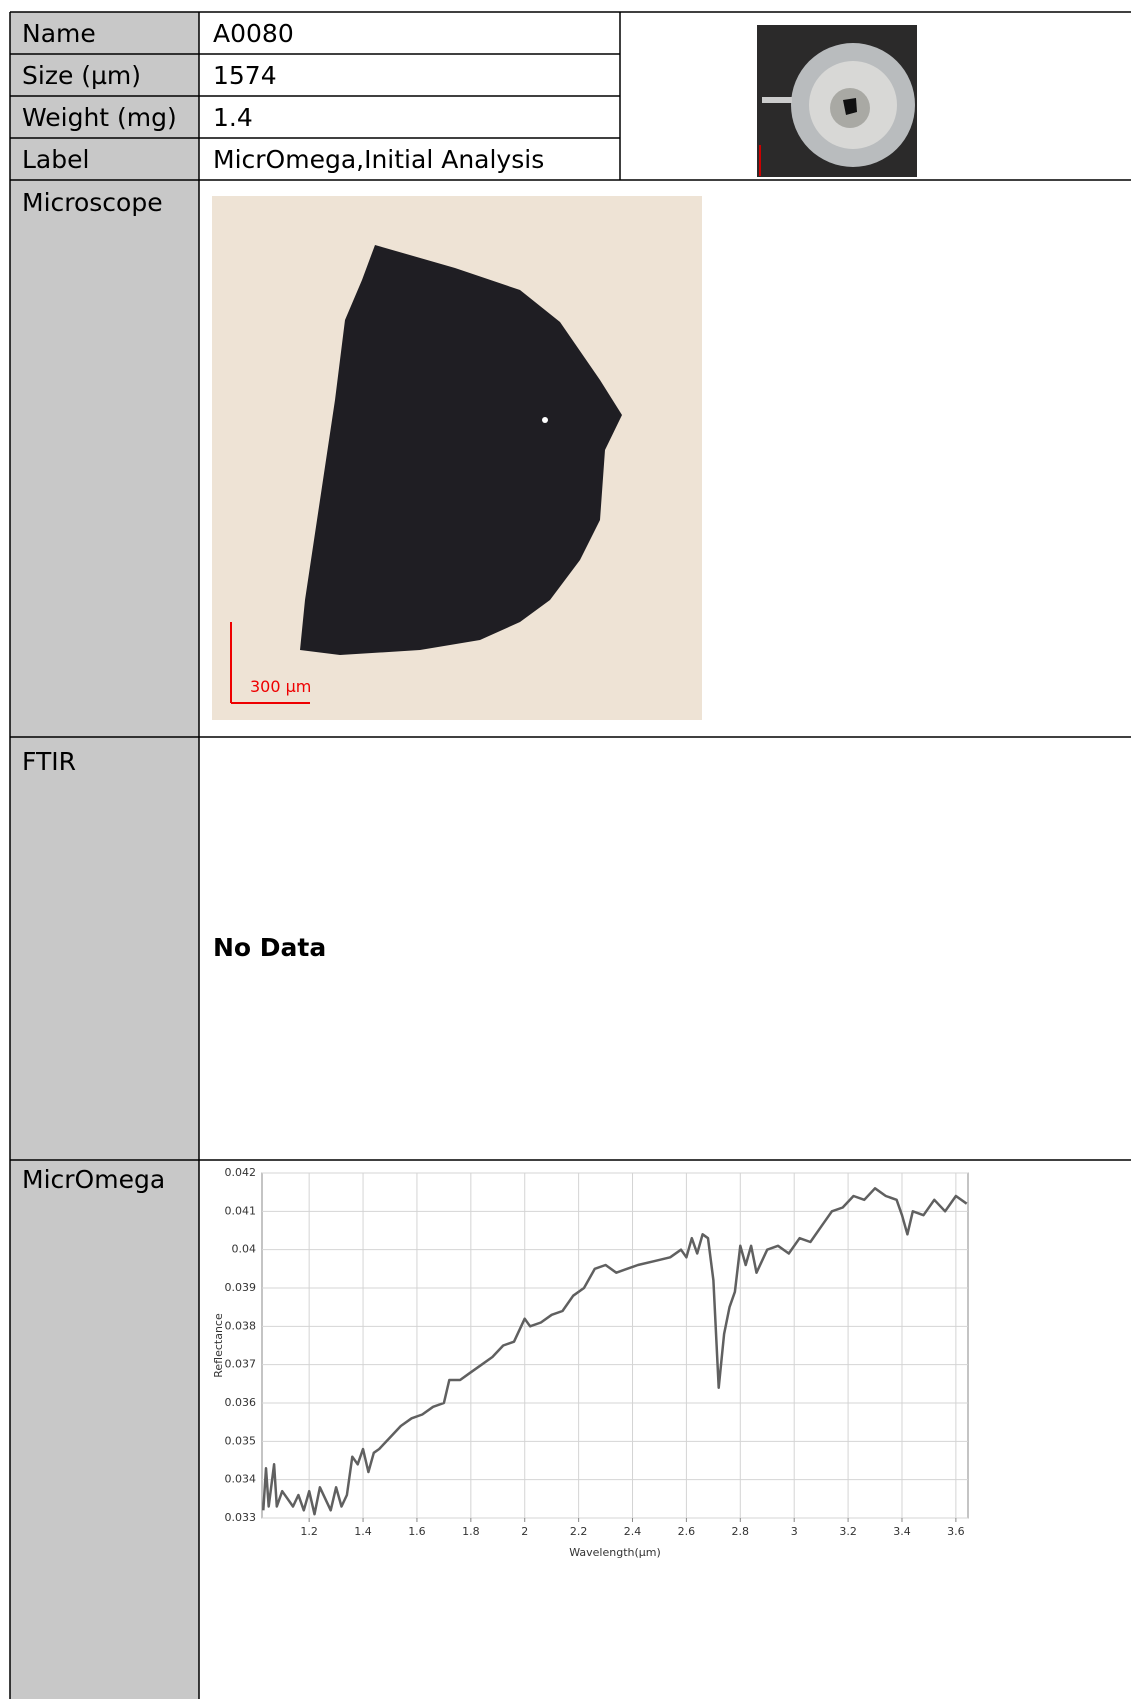 This screenshot has width=1131, height=1699. I want to click on x-tick-label: 1.4, so click(363, 1531).